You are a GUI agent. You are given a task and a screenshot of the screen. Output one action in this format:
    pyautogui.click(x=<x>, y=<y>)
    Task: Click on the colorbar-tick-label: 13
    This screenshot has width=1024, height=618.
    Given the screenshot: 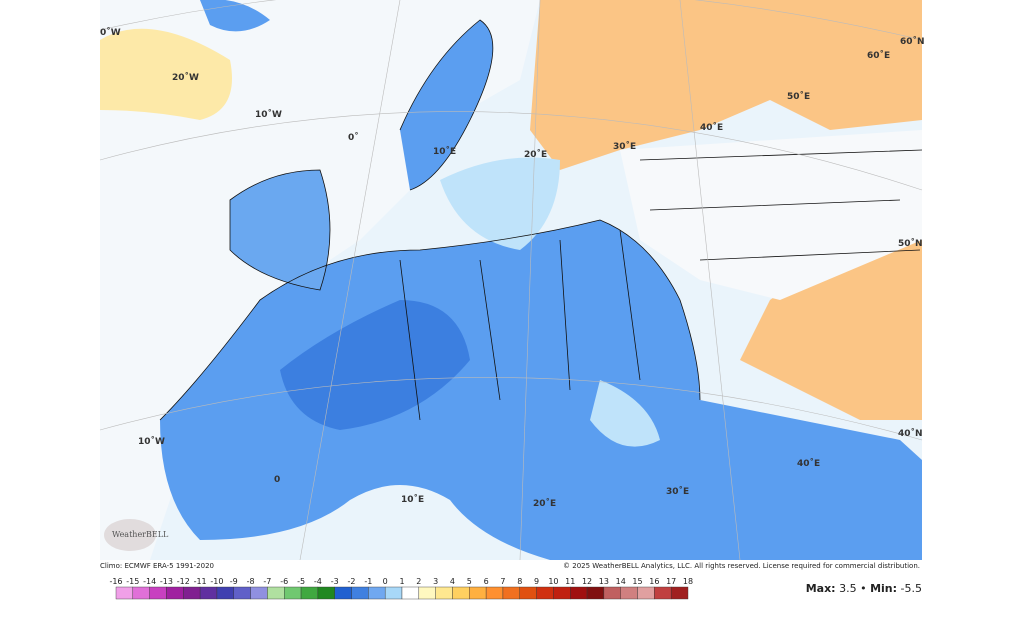 What is the action you would take?
    pyautogui.click(x=604, y=581)
    